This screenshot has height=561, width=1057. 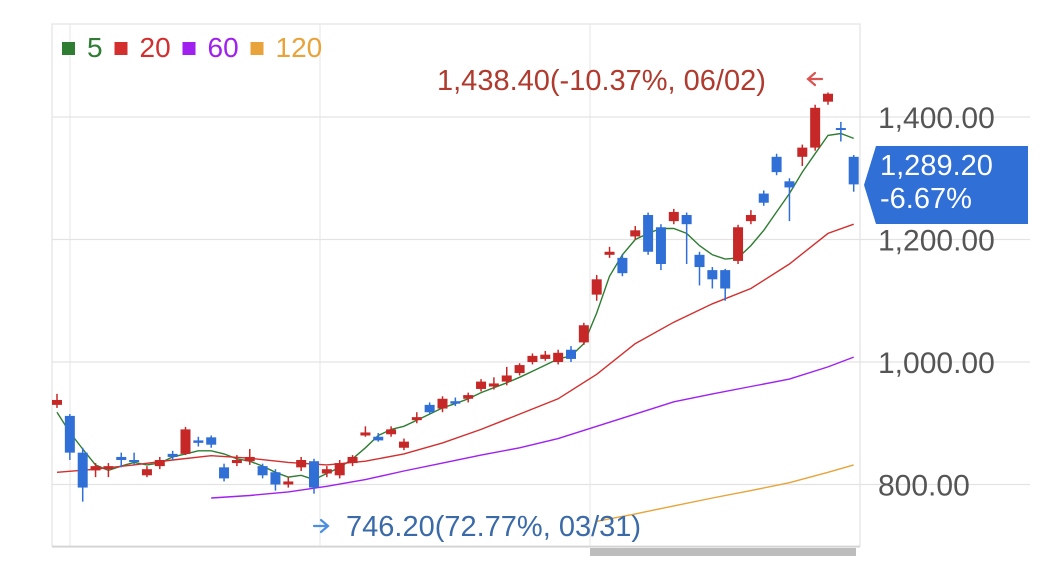 What do you see at coordinates (936, 363) in the screenshot?
I see `y-tick-label: 1,000.00` at bounding box center [936, 363].